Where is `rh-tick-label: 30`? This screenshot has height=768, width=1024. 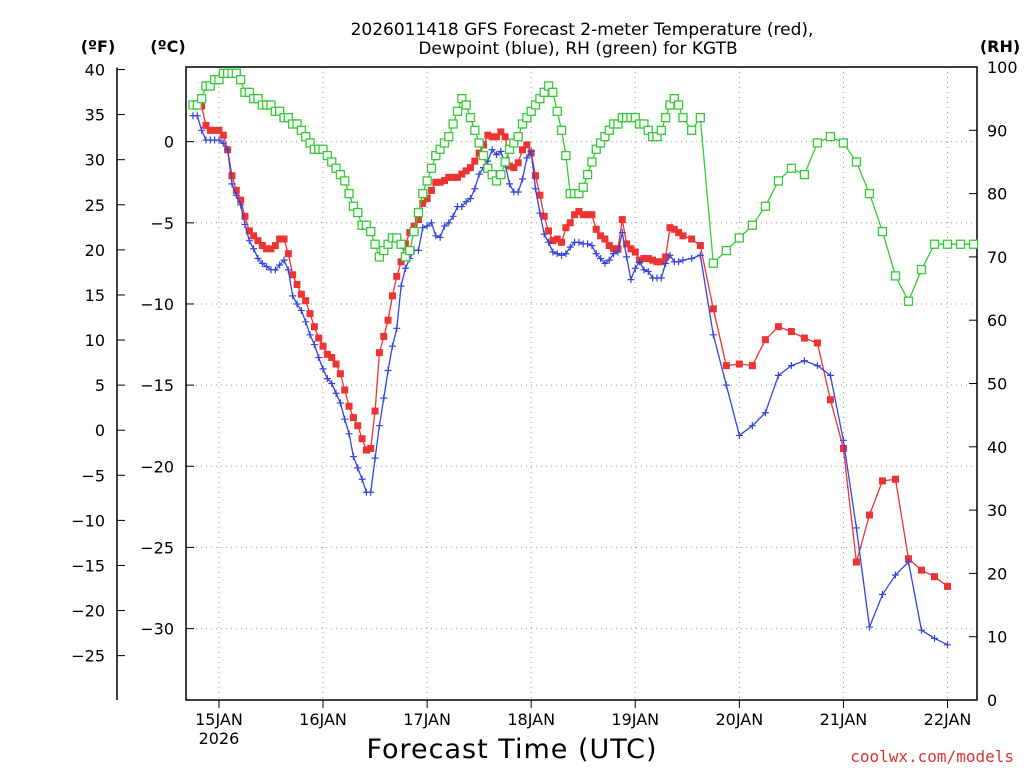
rh-tick-label: 30 is located at coordinates (997, 510).